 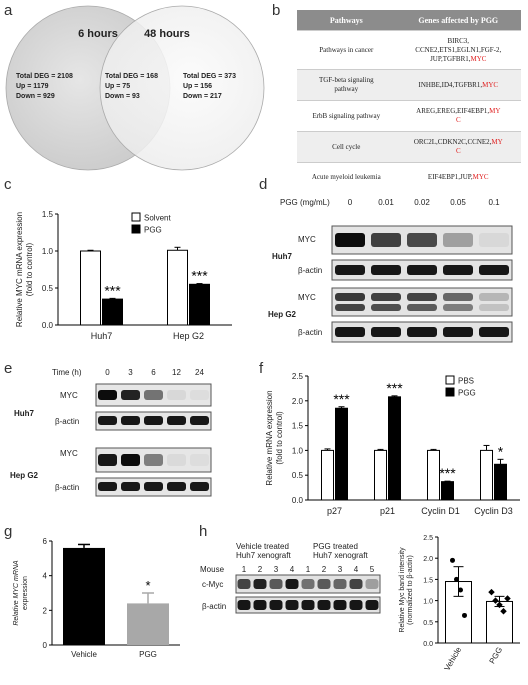 What do you see at coordinates (147, 585) in the screenshot?
I see `significance-marker: *` at bounding box center [147, 585].